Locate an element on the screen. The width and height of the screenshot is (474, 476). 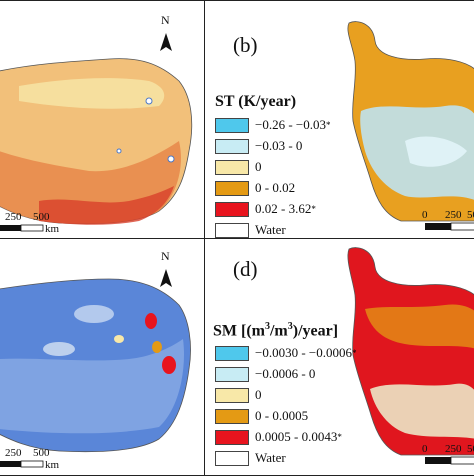
red-patch-c1 is located at coordinates (151, 321).